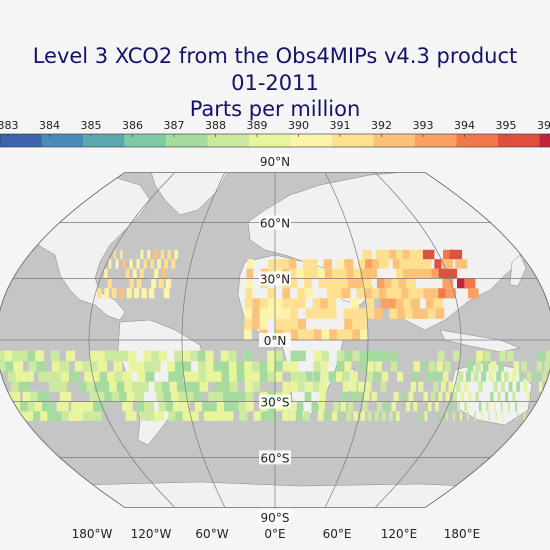 Image resolution: width=550 pixels, height=550 pixels. Describe the element at coordinates (506, 125) in the screenshot. I see `colorbar-tick-label: 395` at that location.